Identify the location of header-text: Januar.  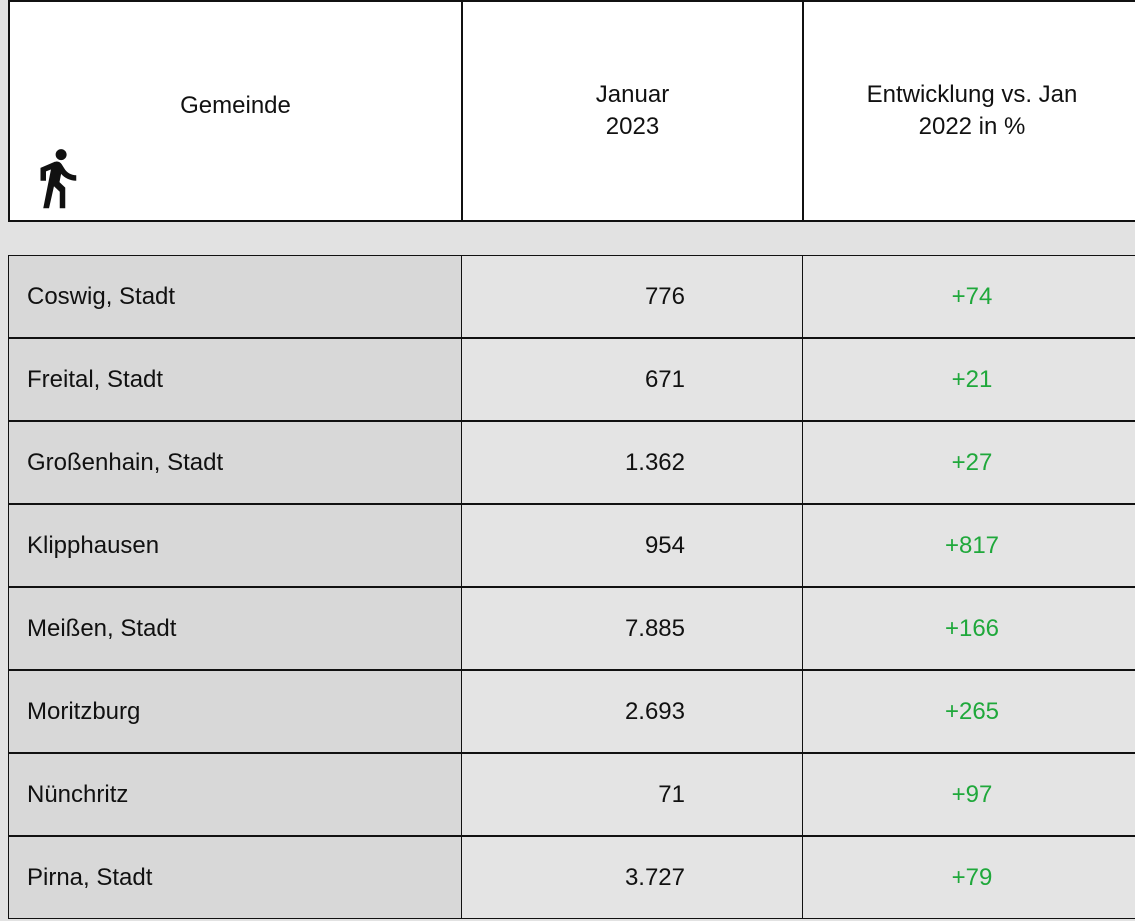
(632, 94).